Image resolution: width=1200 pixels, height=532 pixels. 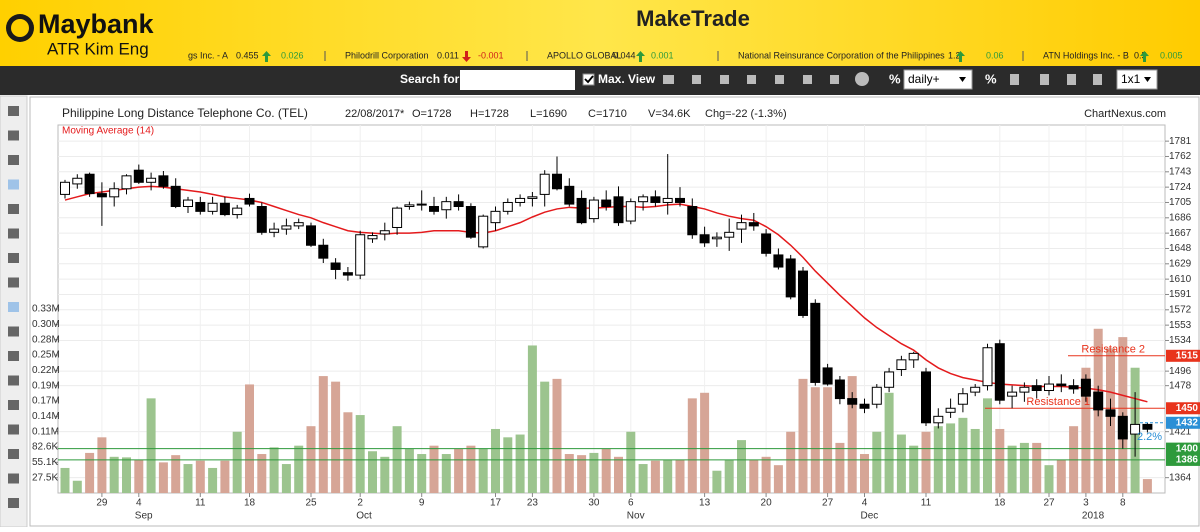 What do you see at coordinates (45, 447) in the screenshot?
I see `y2-tick-label: 82.6K` at bounding box center [45, 447].